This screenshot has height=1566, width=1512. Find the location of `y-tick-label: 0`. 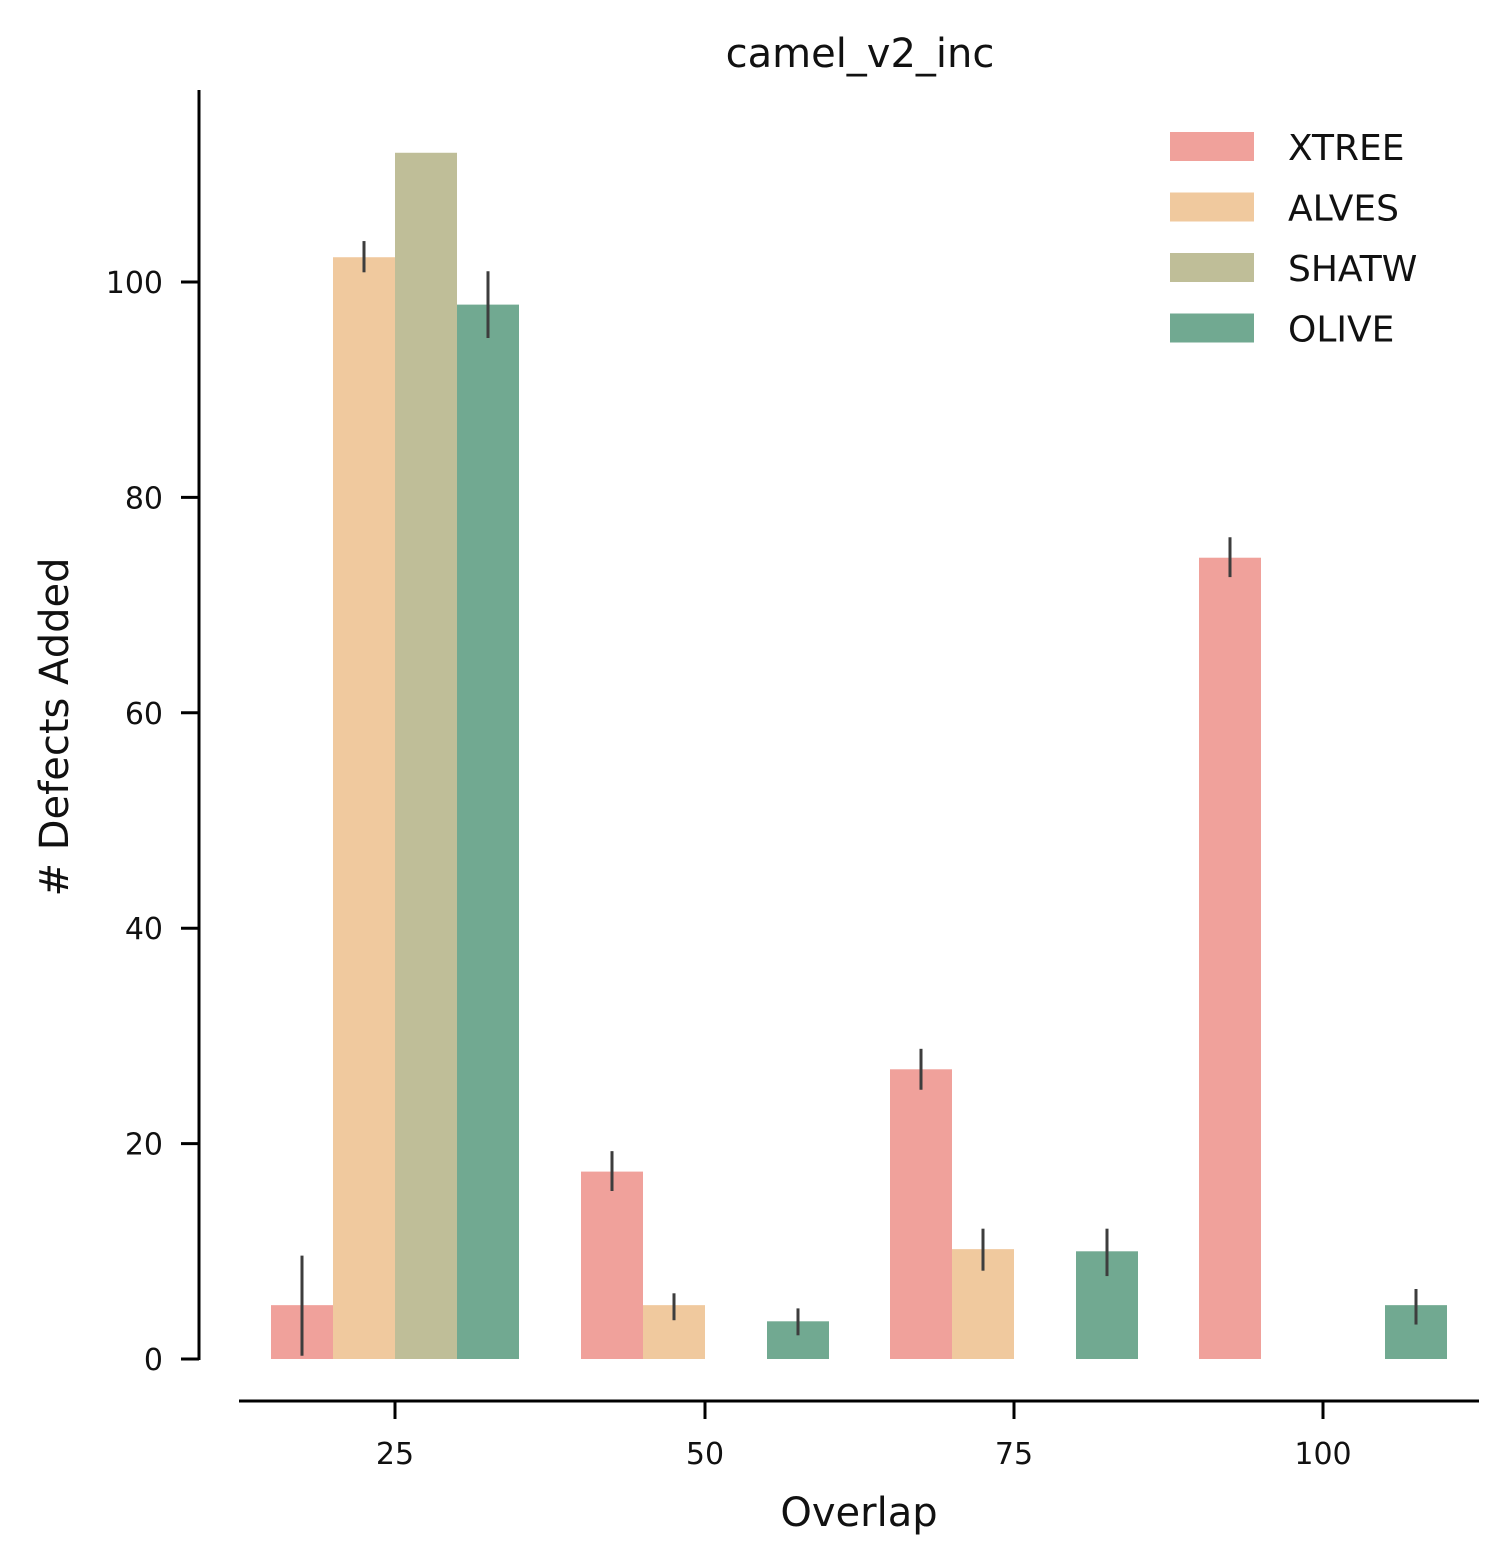

y-tick-label: 0 is located at coordinates (153, 1360).